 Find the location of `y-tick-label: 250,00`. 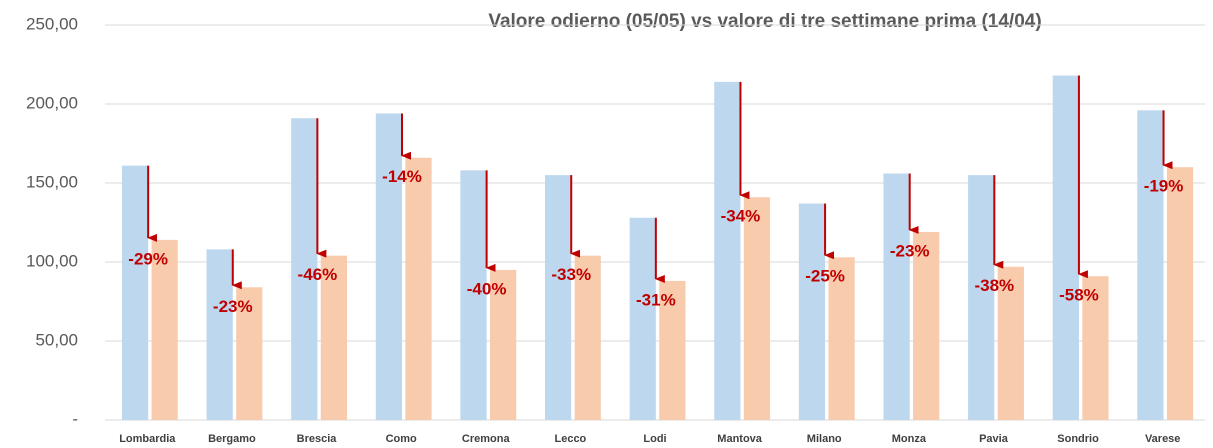

y-tick-label: 250,00 is located at coordinates (52, 23).